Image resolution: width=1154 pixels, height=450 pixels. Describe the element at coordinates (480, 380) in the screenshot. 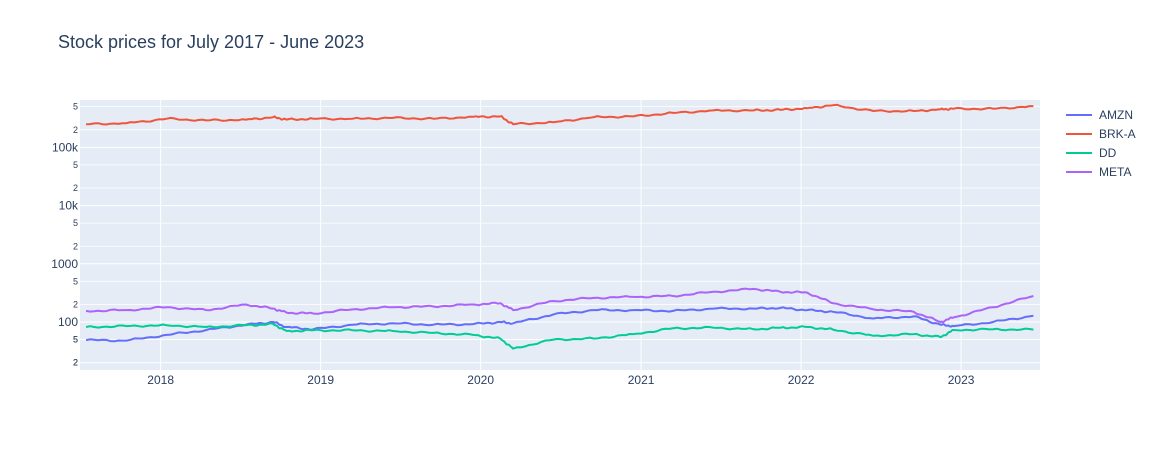

I see `x-tick-label: 2020` at that location.